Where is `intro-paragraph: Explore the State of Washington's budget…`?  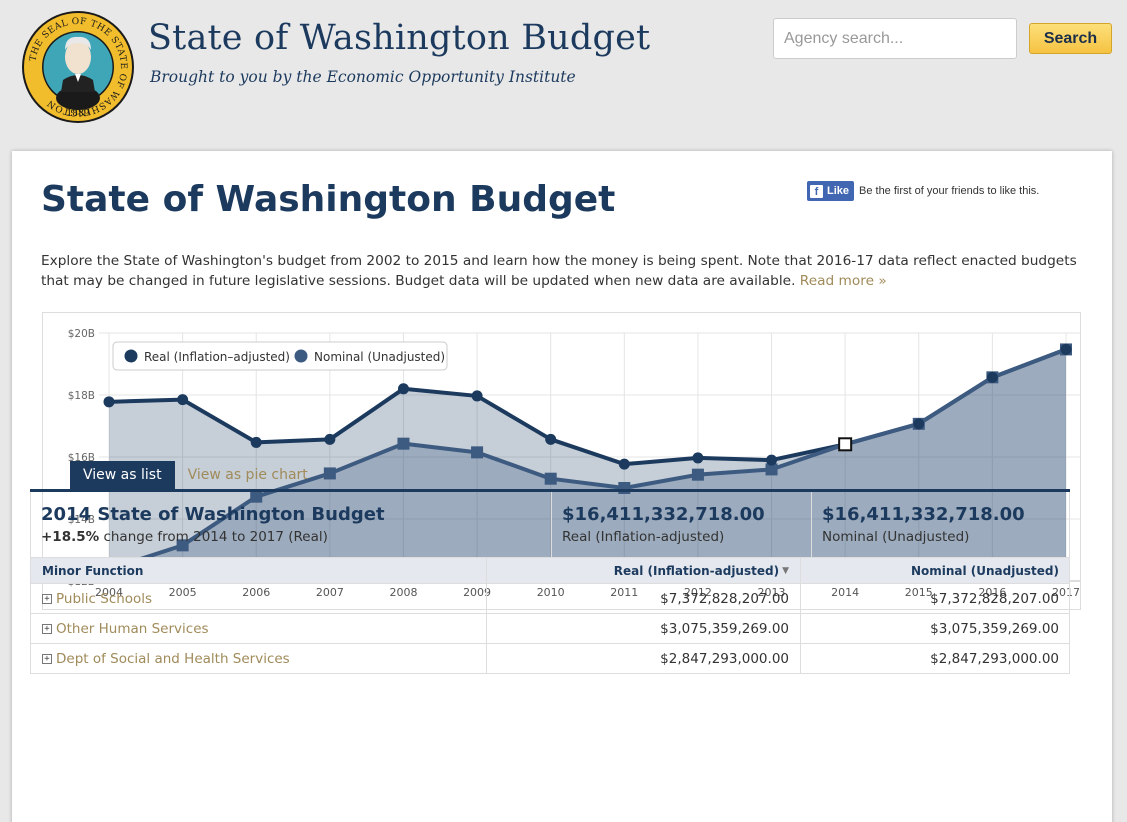
intro-paragraph: Explore the State of Washington's budget… is located at coordinates (561, 271).